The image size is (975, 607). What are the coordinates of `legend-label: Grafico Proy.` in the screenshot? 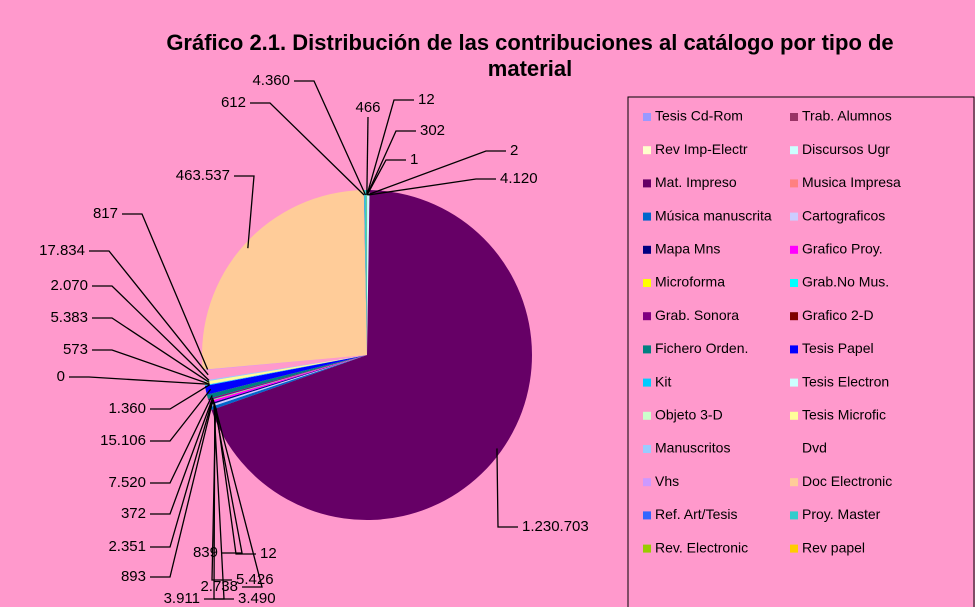 It's located at (842, 249).